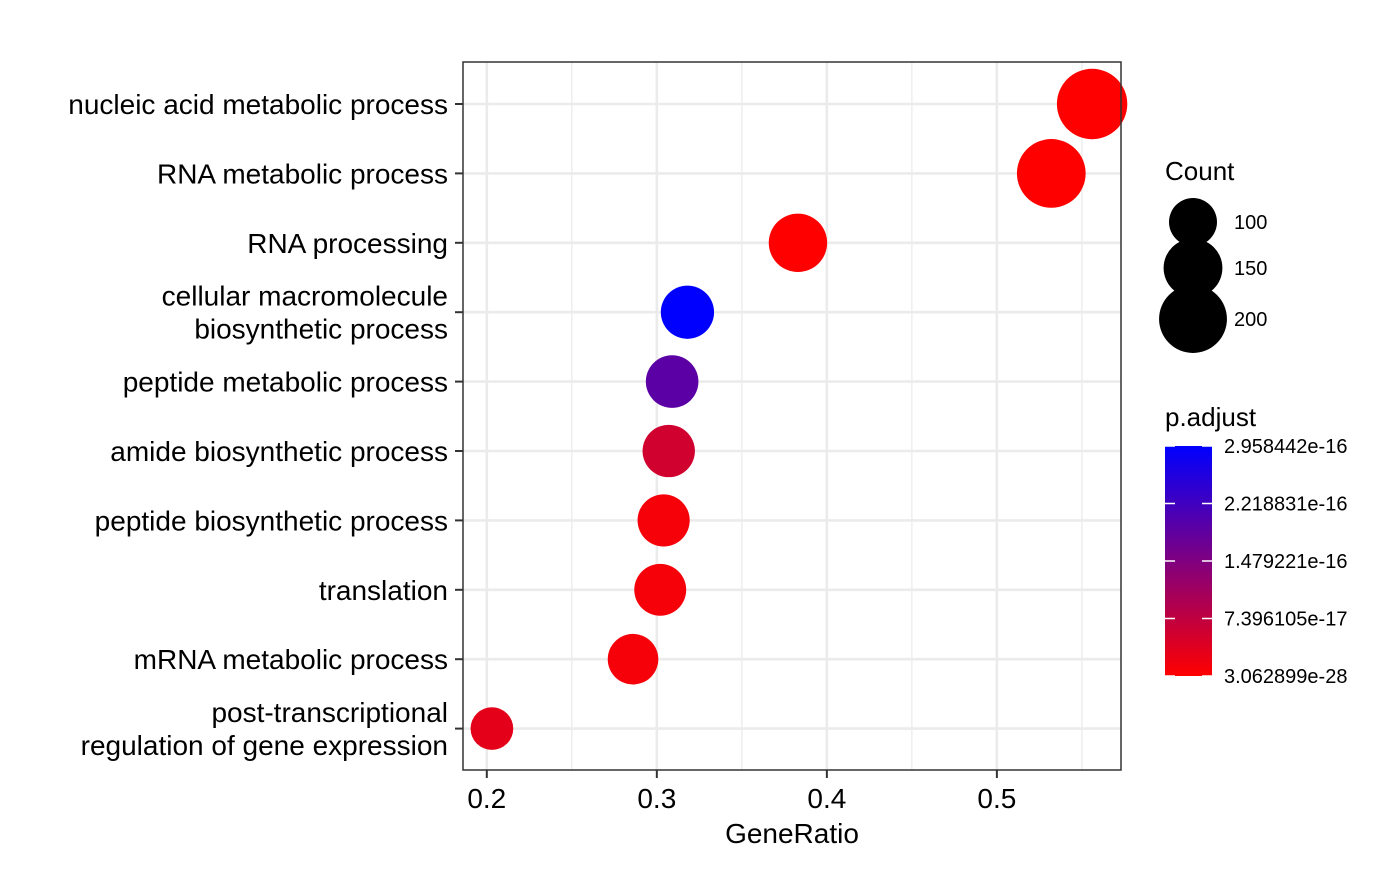 This screenshot has width=1400, height=870. I want to click on y-tick-label-line: cellular macromolecule, so click(305, 296).